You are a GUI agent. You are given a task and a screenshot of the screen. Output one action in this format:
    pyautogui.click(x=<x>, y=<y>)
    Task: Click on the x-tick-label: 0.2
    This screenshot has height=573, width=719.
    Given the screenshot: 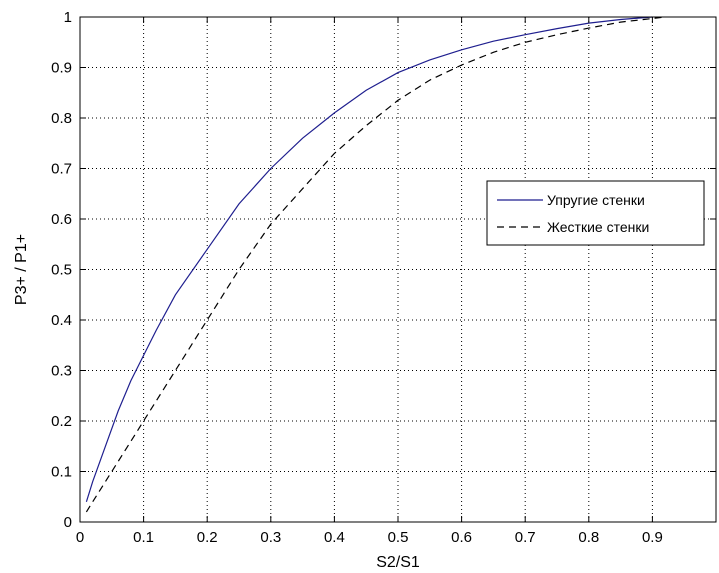 What is the action you would take?
    pyautogui.click(x=207, y=537)
    